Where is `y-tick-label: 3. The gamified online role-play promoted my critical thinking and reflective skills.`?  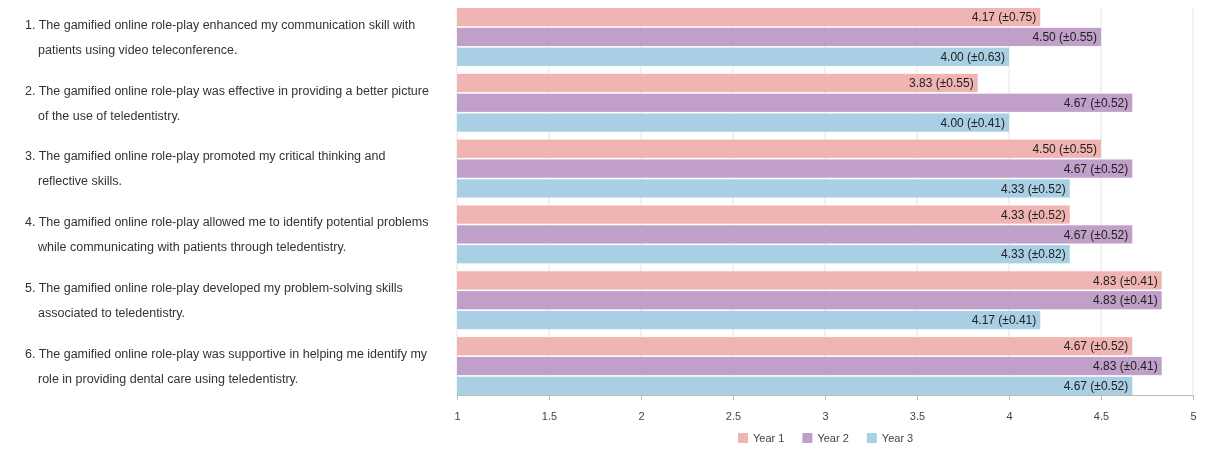
y-tick-label: 3. The gamified online role-play promoted my critical thinking and reflective skills. is located at coordinates (205, 169).